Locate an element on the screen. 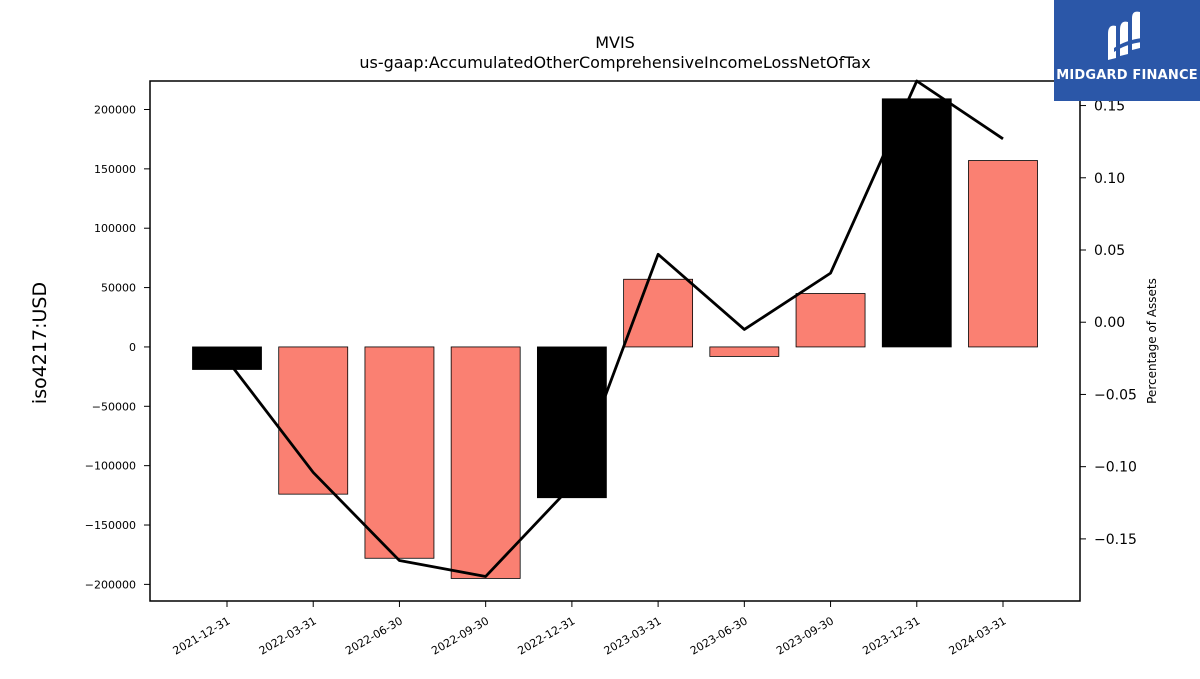 This screenshot has height=679, width=1200. x-tick-label: 2022-03-31 is located at coordinates (288, 635).